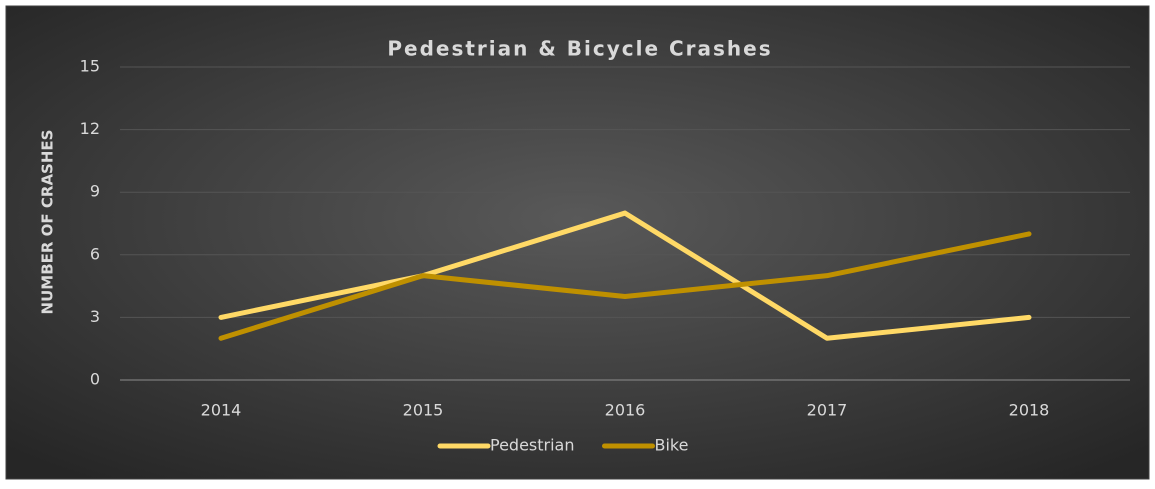 The height and width of the screenshot is (489, 1155). Describe the element at coordinates (579, 49) in the screenshot. I see `chart-title: Pedestrian & Bicycle Crashes` at that location.